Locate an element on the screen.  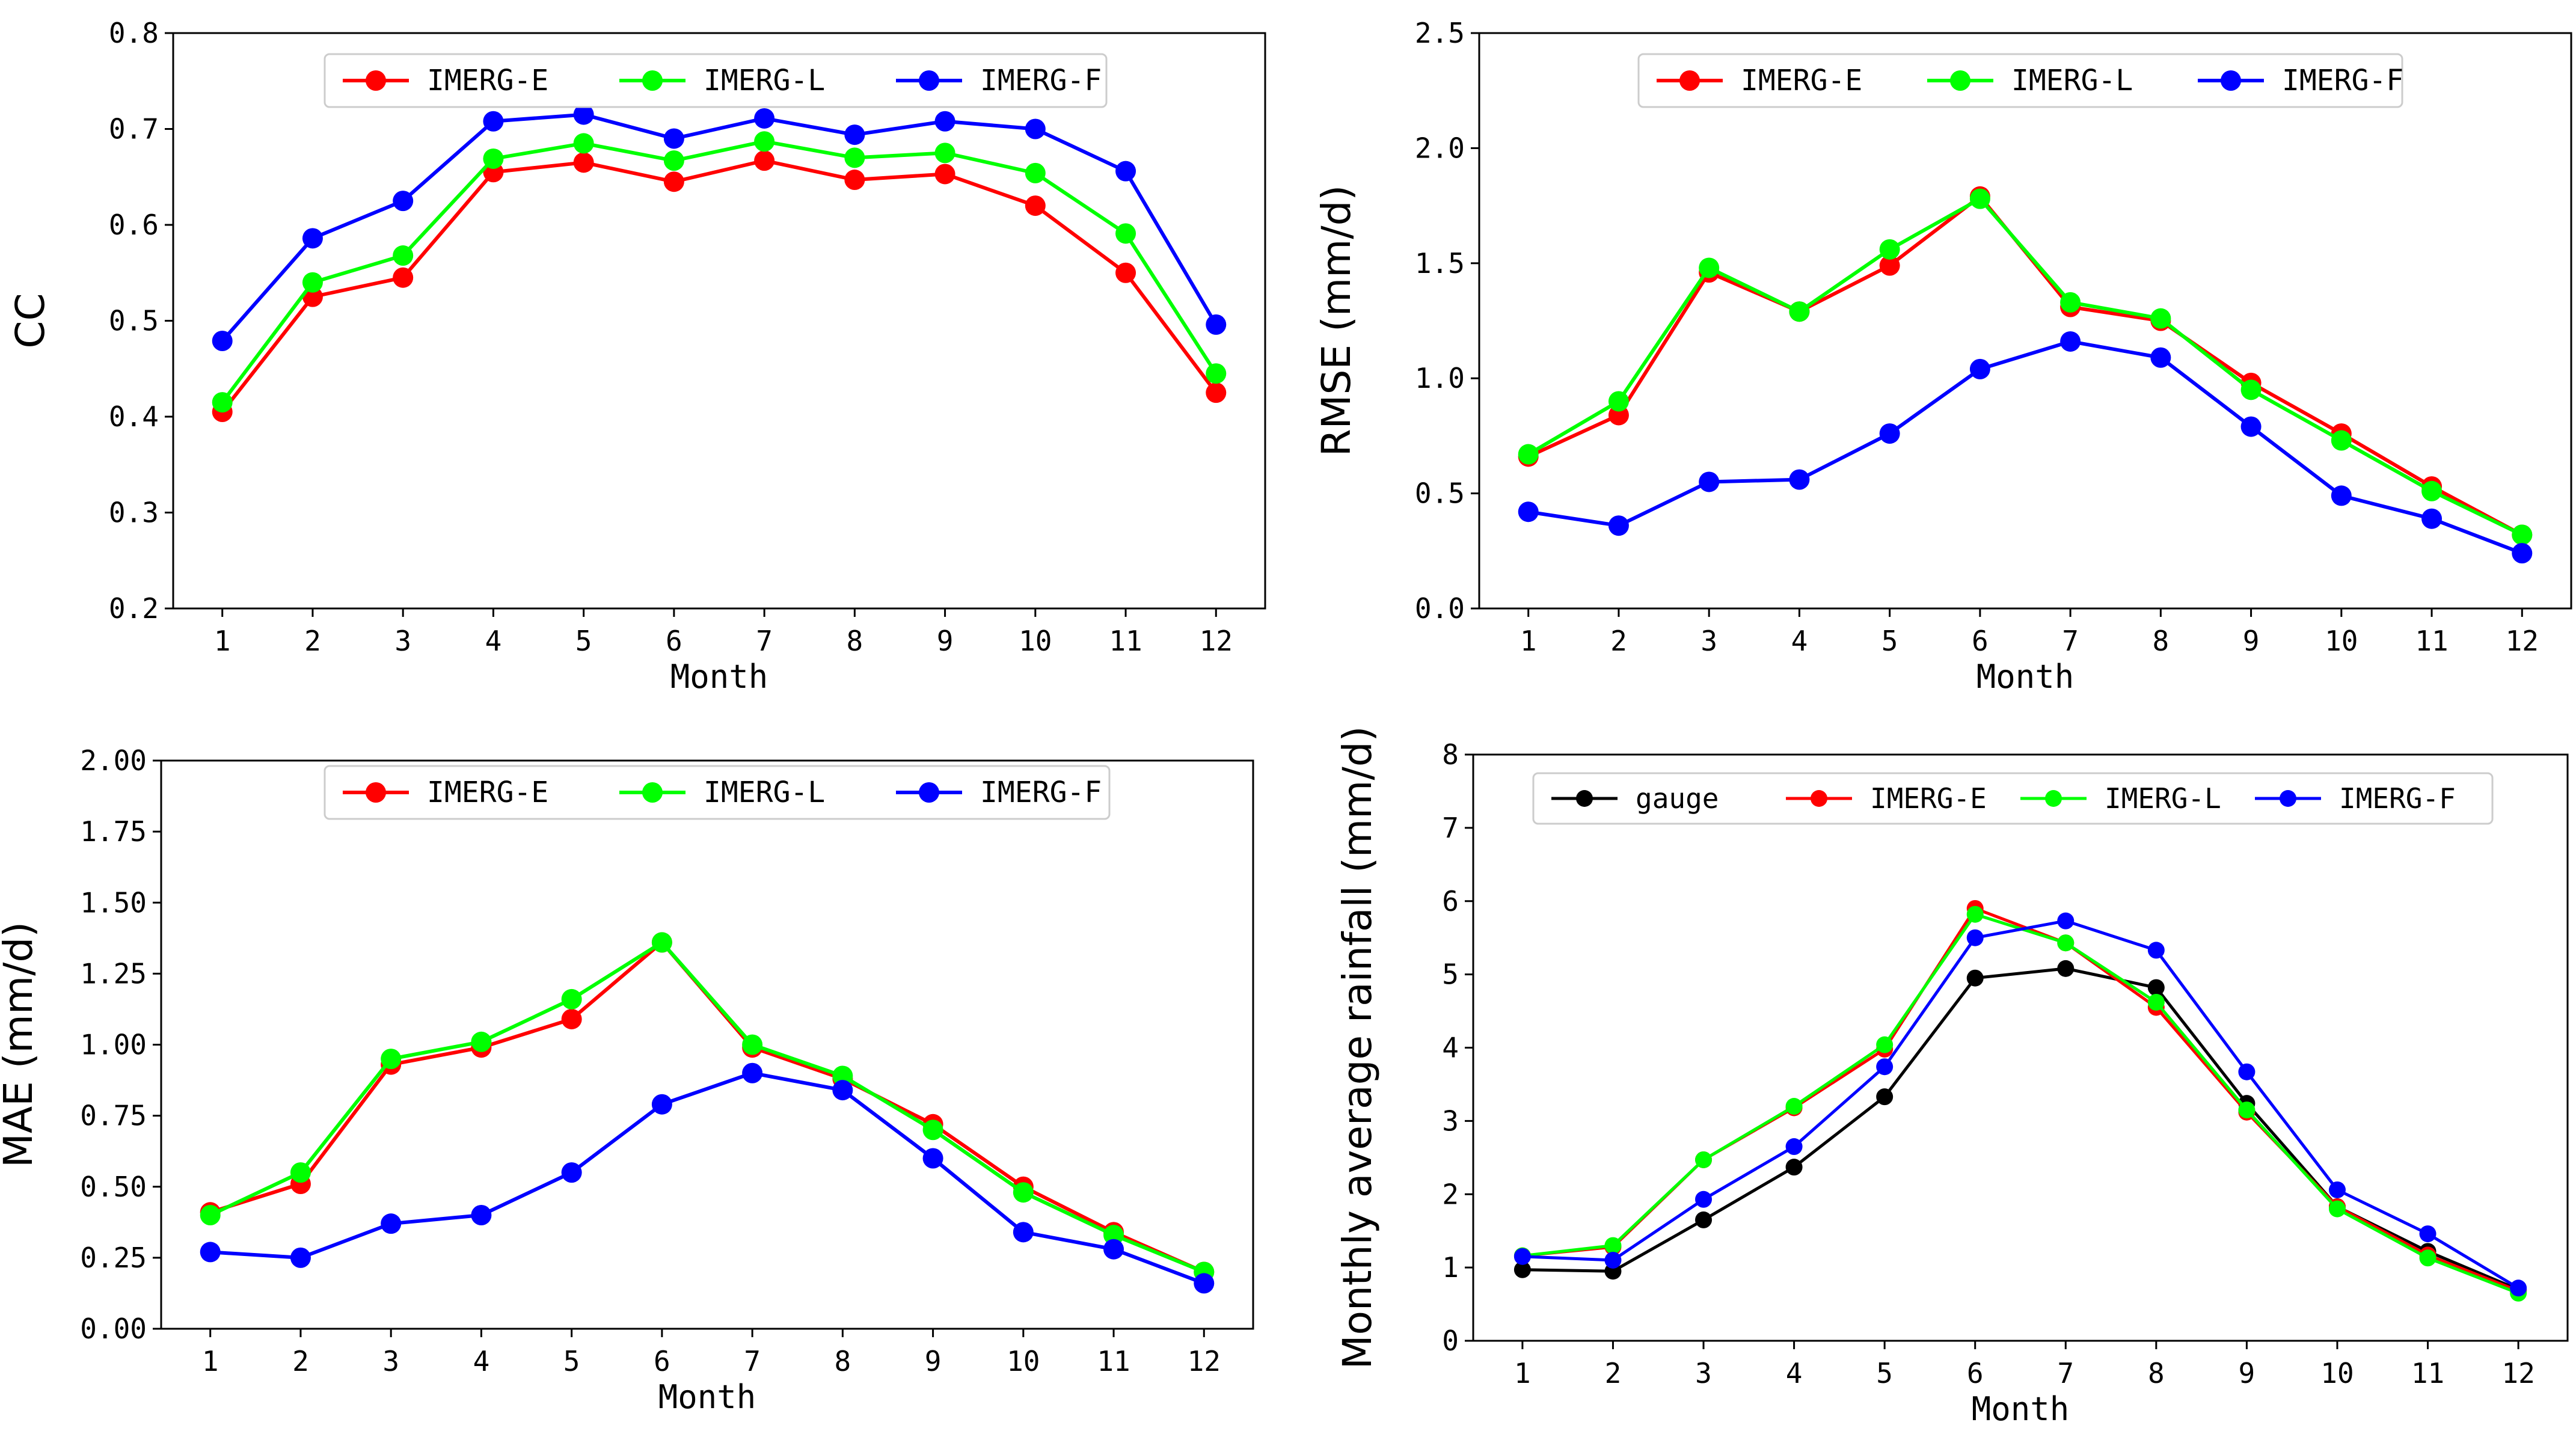
series-imerg-f is located at coordinates (2020, 1104).